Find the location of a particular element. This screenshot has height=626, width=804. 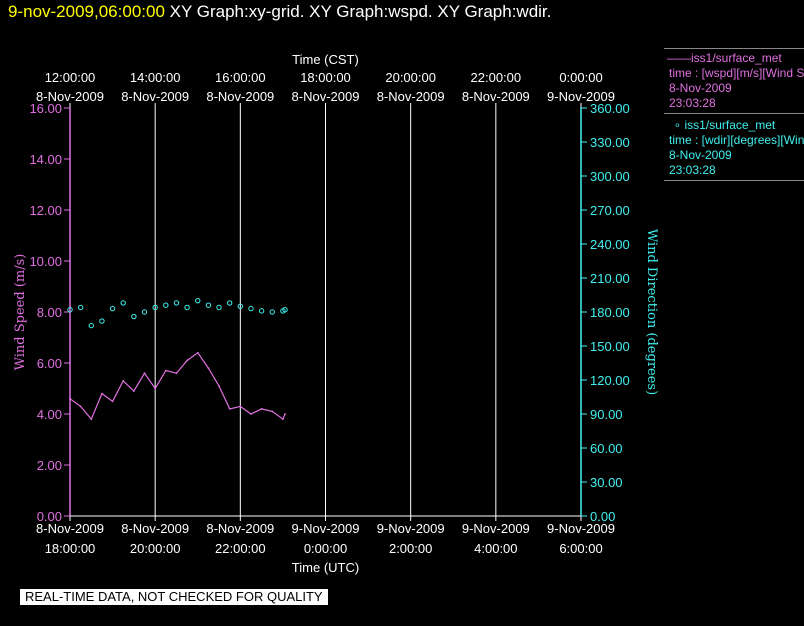

y-tick-label-right: 240.00 is located at coordinates (610, 244).